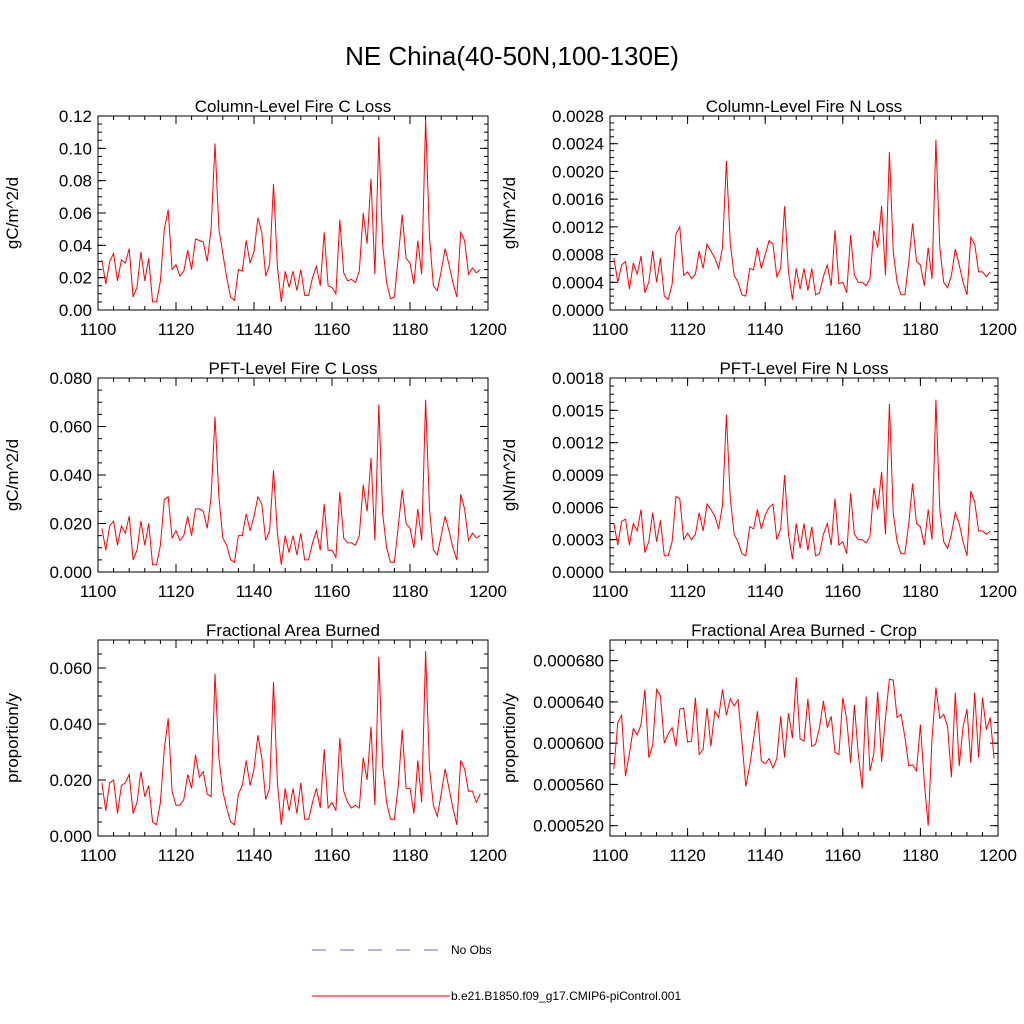 The width and height of the screenshot is (1024, 1024). Describe the element at coordinates (75, 116) in the screenshot. I see `y-tick-label: 0.12` at that location.